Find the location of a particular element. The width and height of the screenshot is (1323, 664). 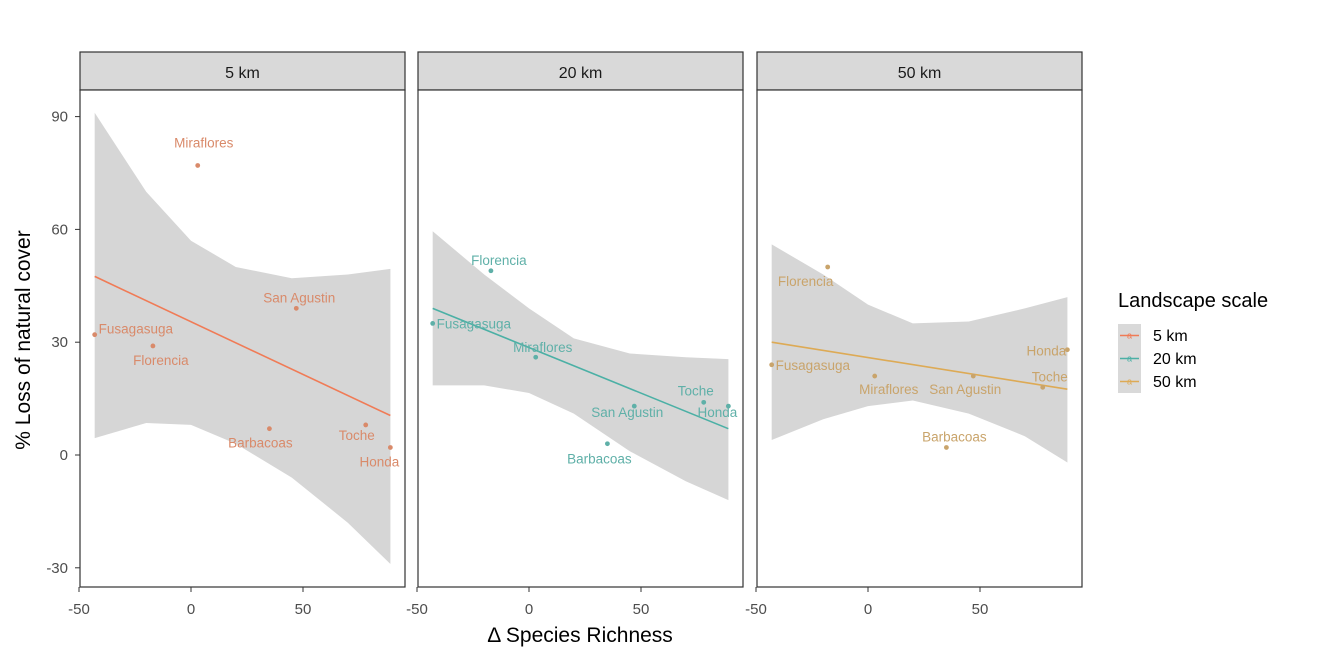

y-axis-title: % Loss of natural cover is located at coordinates (23, 339).